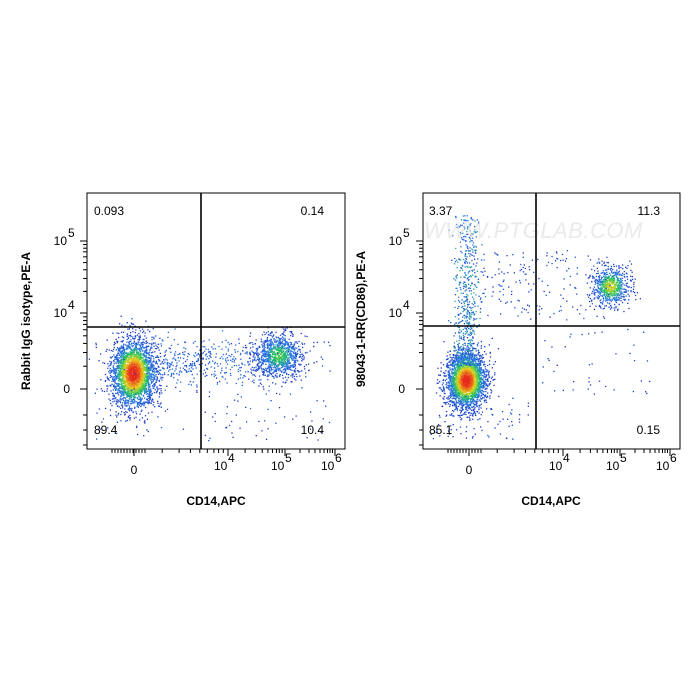 This screenshot has height=700, width=700. Describe the element at coordinates (61, 313) in the screenshot. I see `left-y-tick-label-1: 10` at that location.